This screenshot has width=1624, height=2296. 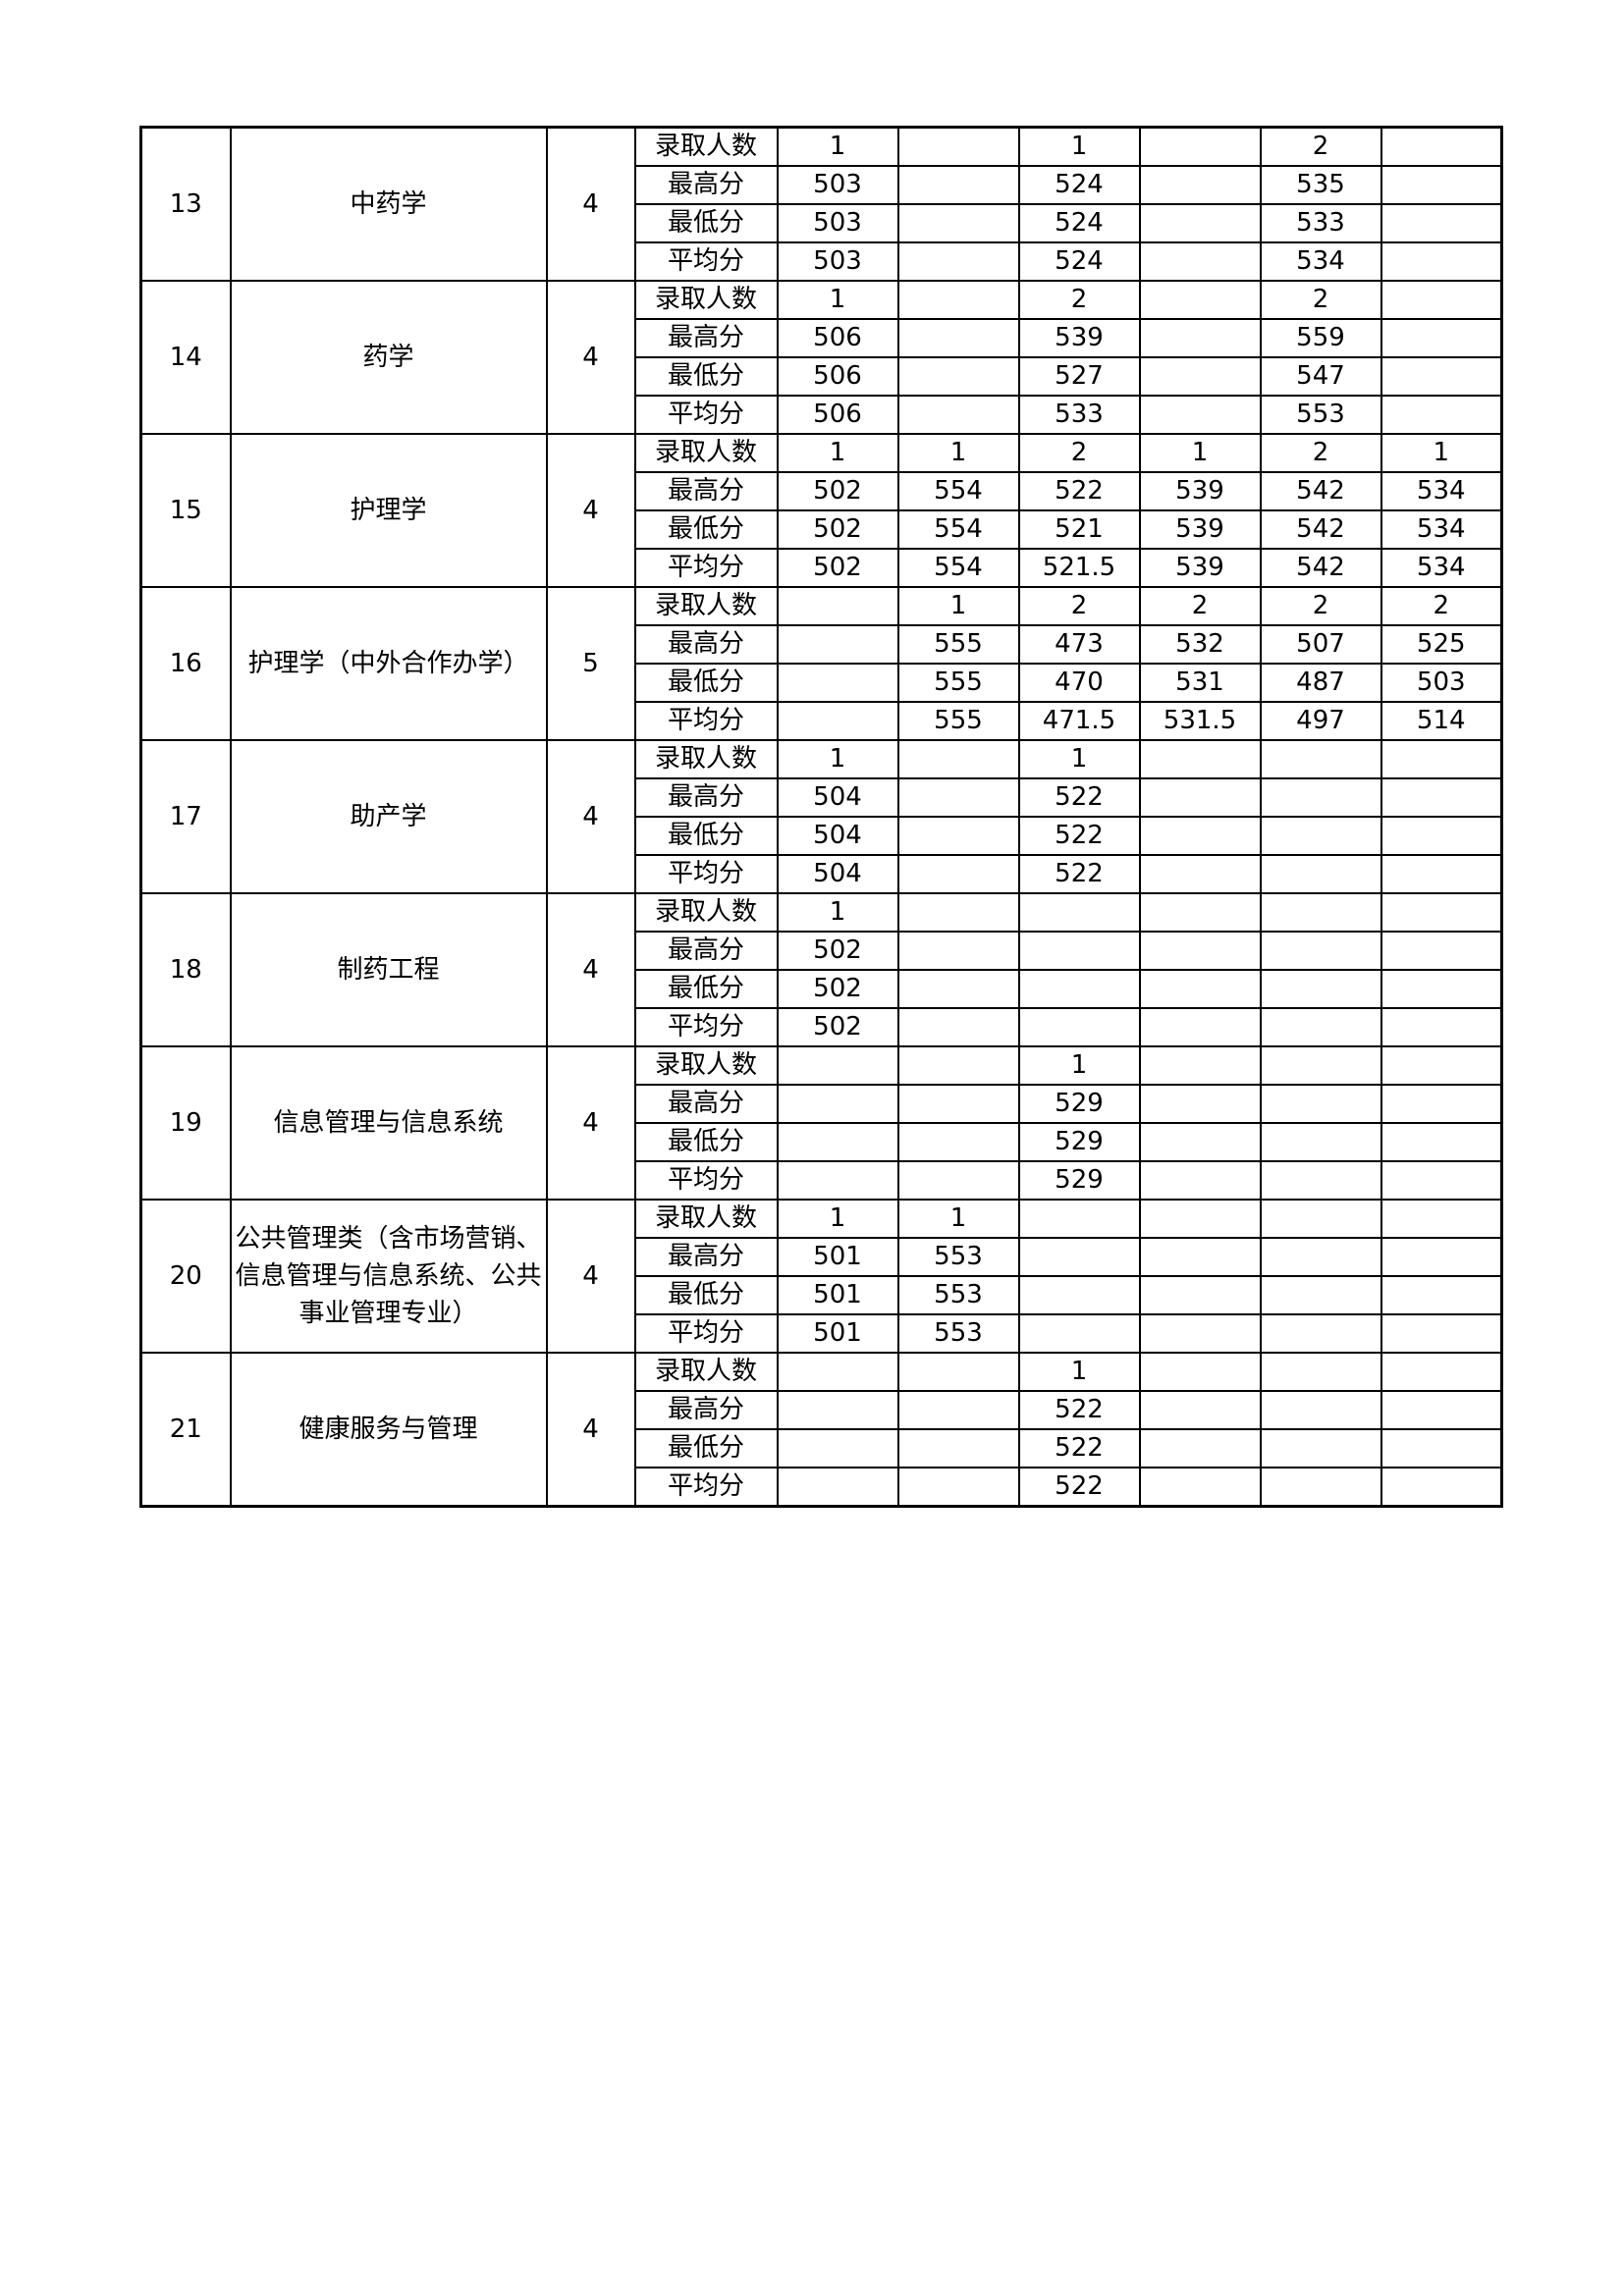 What do you see at coordinates (1079, 185) in the screenshot?
I see `score-cell: 524` at bounding box center [1079, 185].